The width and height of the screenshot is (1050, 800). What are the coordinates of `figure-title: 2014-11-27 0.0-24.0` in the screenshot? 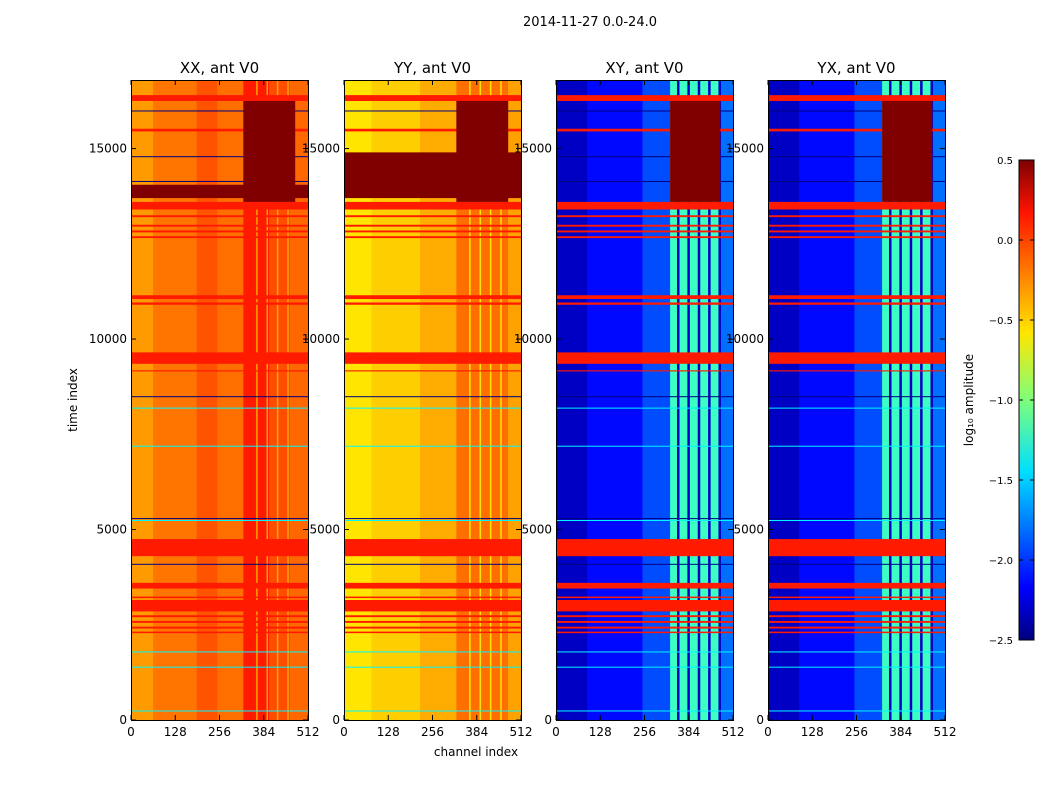 It's located at (590, 22).